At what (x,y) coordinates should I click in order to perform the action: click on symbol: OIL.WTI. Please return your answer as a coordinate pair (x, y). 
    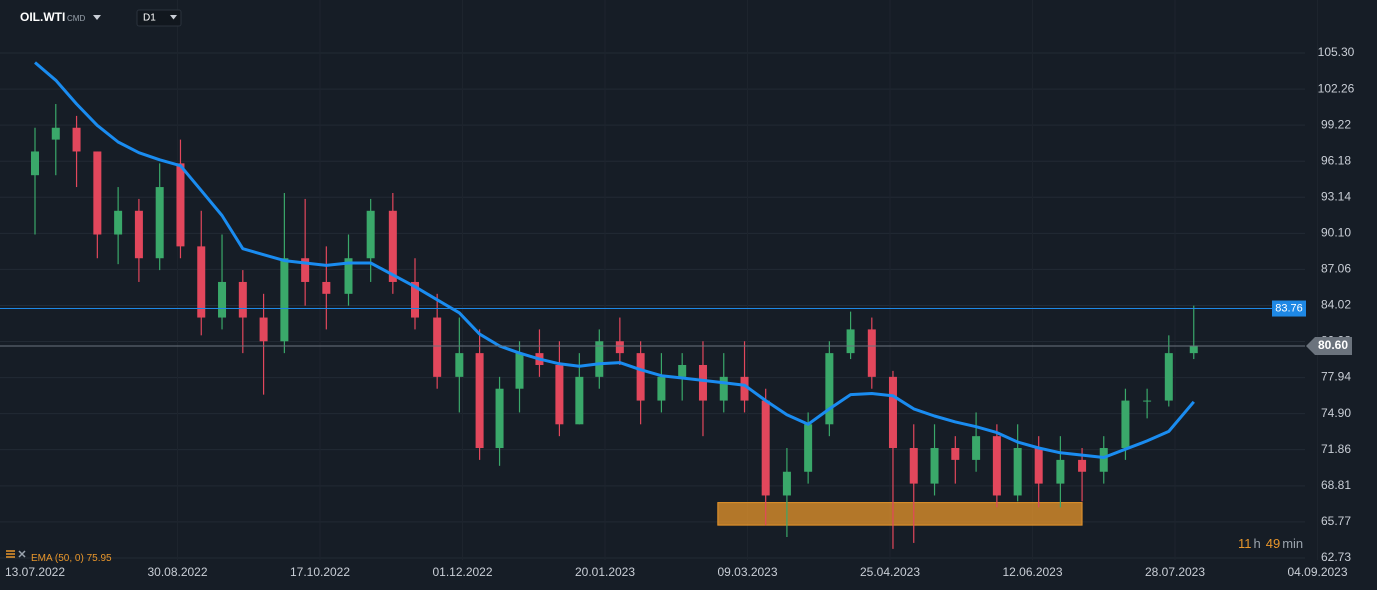
    Looking at the image, I should click on (42, 17).